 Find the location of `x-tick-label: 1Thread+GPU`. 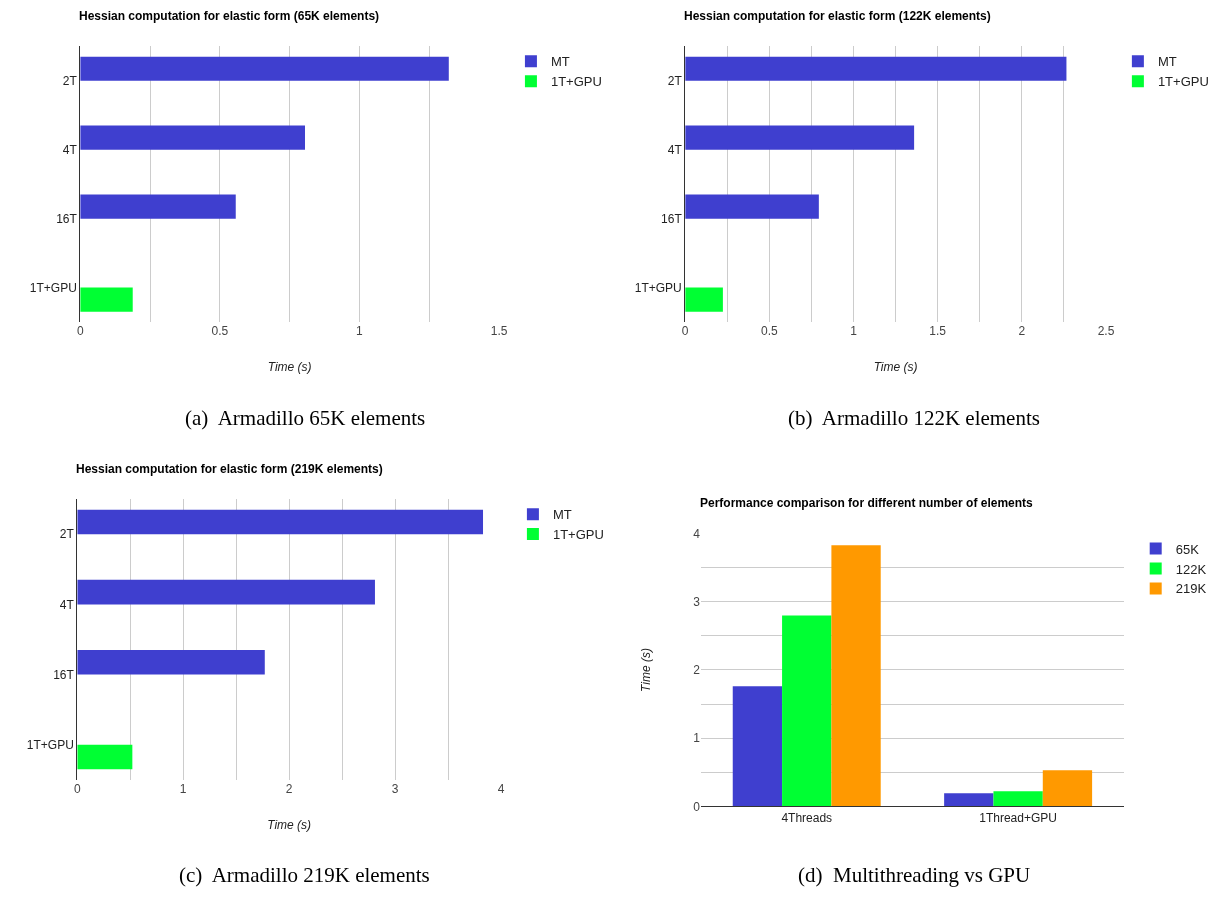

x-tick-label: 1Thread+GPU is located at coordinates (1018, 817).